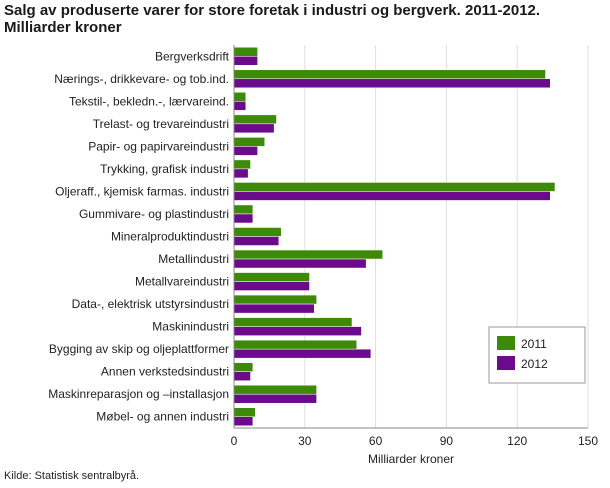  I want to click on category-label: Tekstil-, bekledn.-, lærvareind., so click(149, 101).